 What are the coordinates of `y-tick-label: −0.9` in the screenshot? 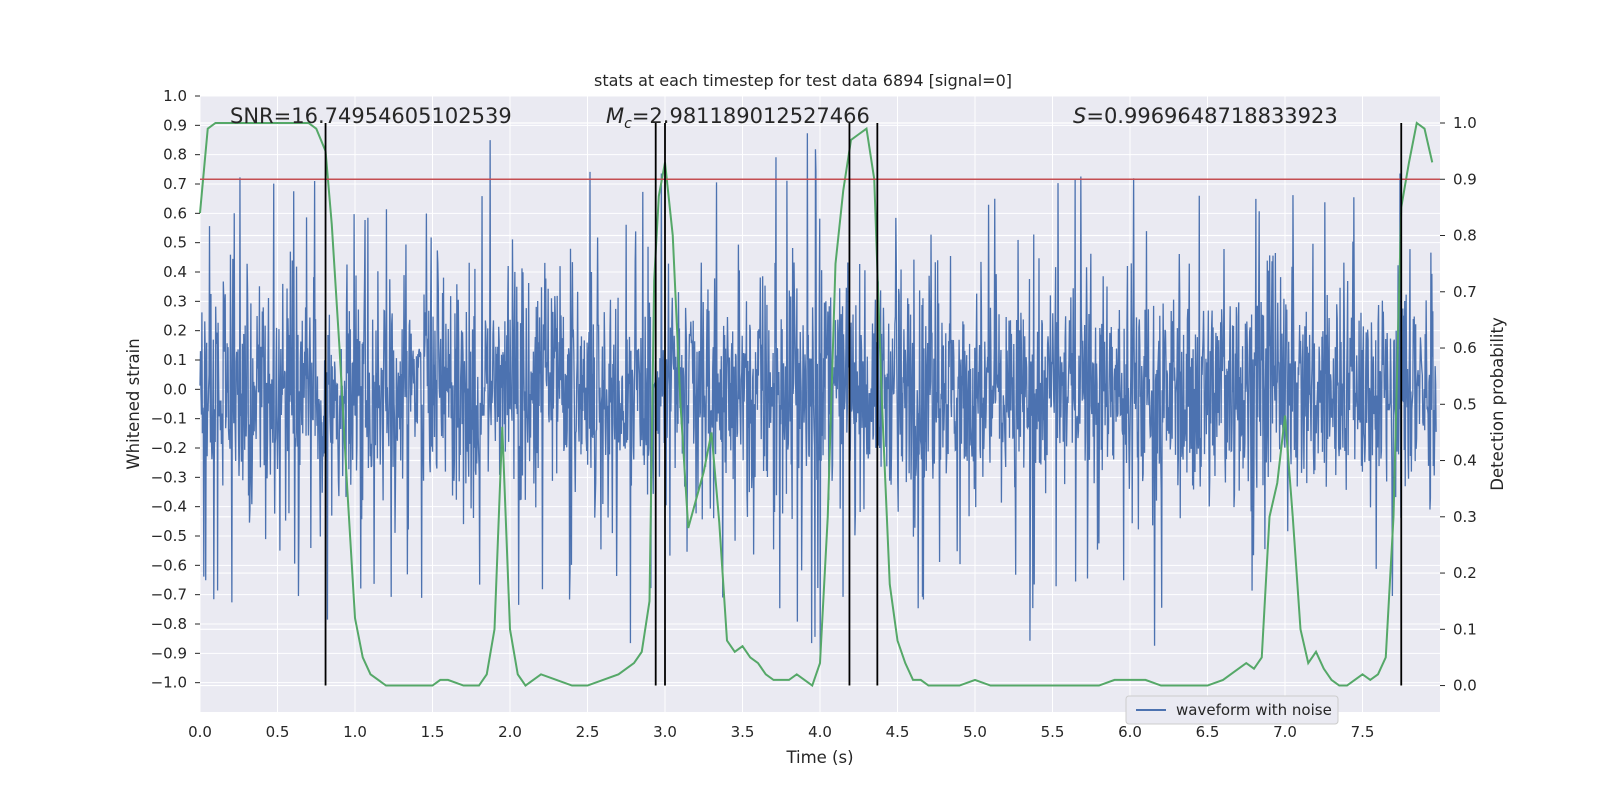 It's located at (169, 653).